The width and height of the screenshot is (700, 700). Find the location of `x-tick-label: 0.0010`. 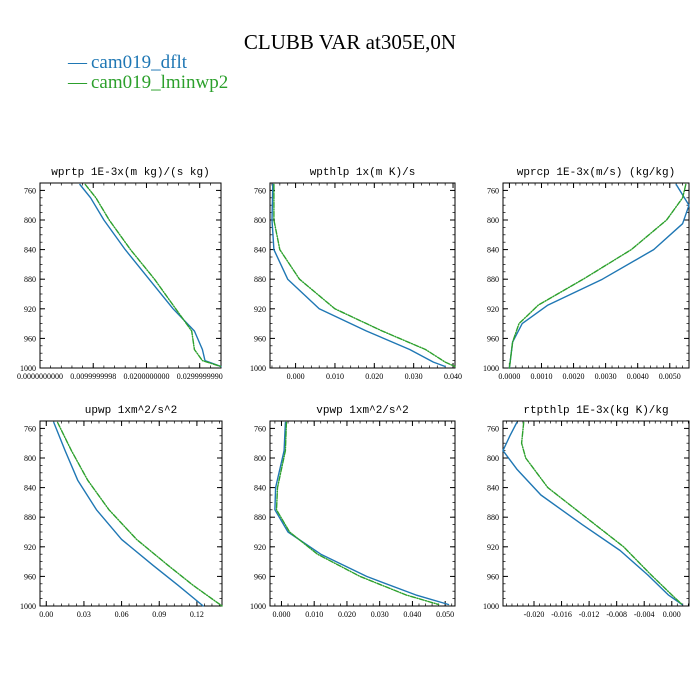

x-tick-label: 0.0010 is located at coordinates (541, 376).